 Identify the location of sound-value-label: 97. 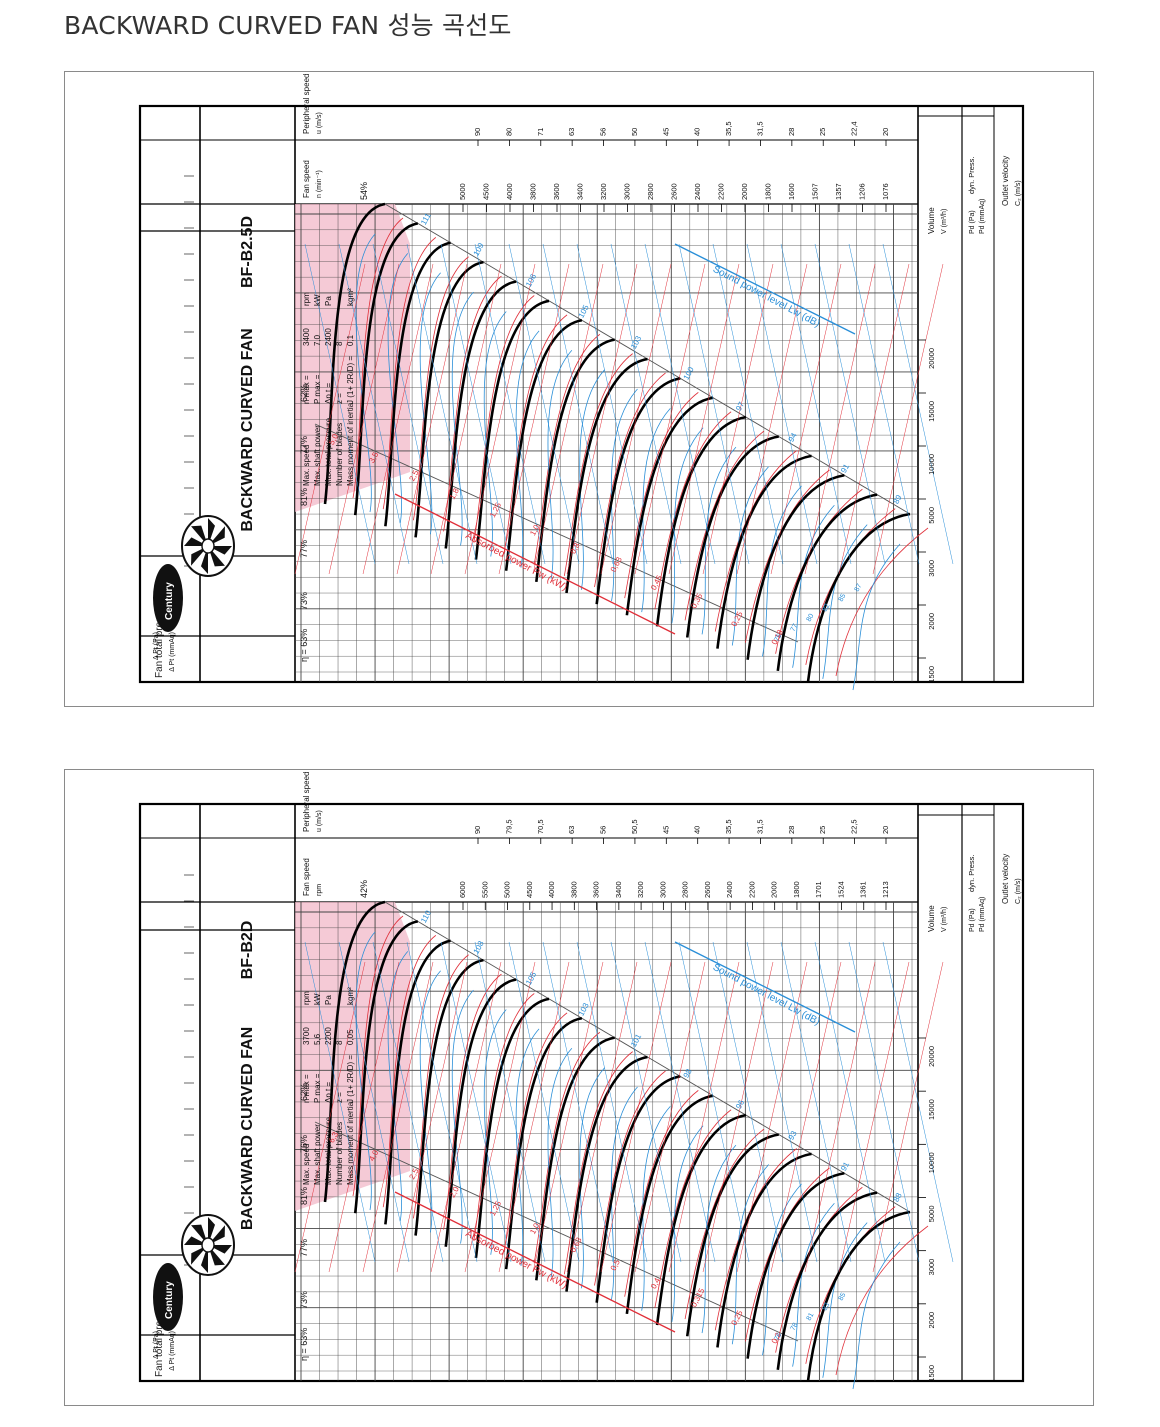
(740, 406).